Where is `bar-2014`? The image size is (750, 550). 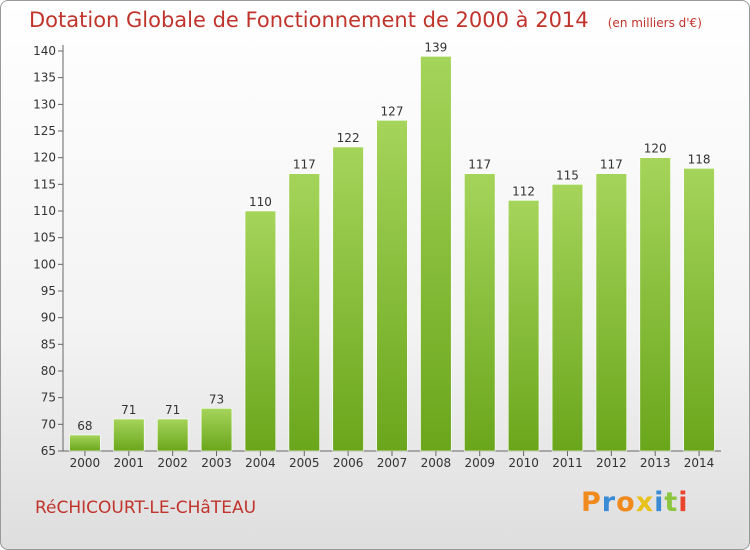
bar-2014 is located at coordinates (699, 310).